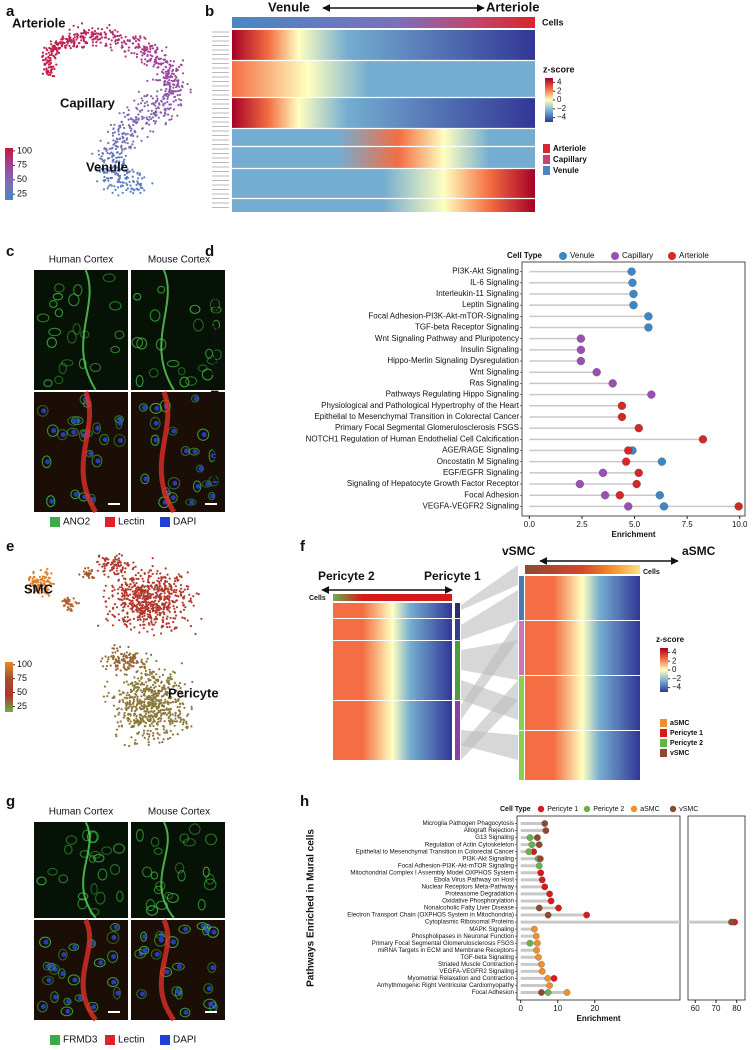 The image size is (753, 1050). I want to click on legend-swatch, so click(663, 733).